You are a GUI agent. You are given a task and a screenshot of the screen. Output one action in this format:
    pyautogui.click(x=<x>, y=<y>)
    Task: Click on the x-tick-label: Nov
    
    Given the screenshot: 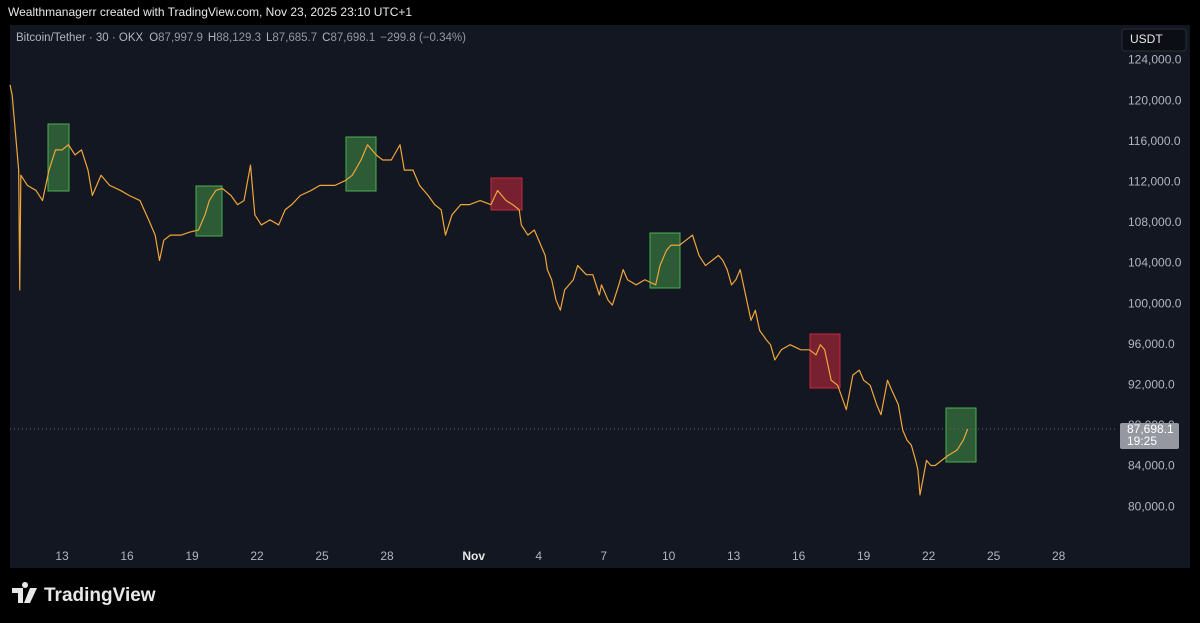 What is the action you would take?
    pyautogui.click(x=473, y=556)
    